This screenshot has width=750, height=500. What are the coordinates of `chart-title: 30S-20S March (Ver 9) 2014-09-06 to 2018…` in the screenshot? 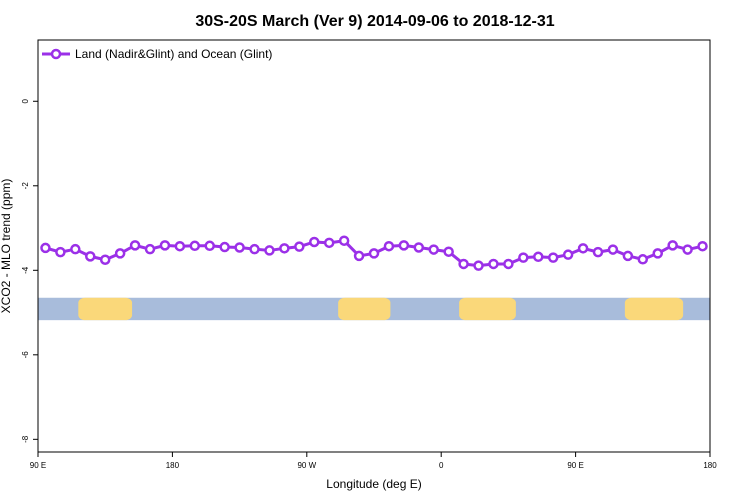 It's located at (374, 21).